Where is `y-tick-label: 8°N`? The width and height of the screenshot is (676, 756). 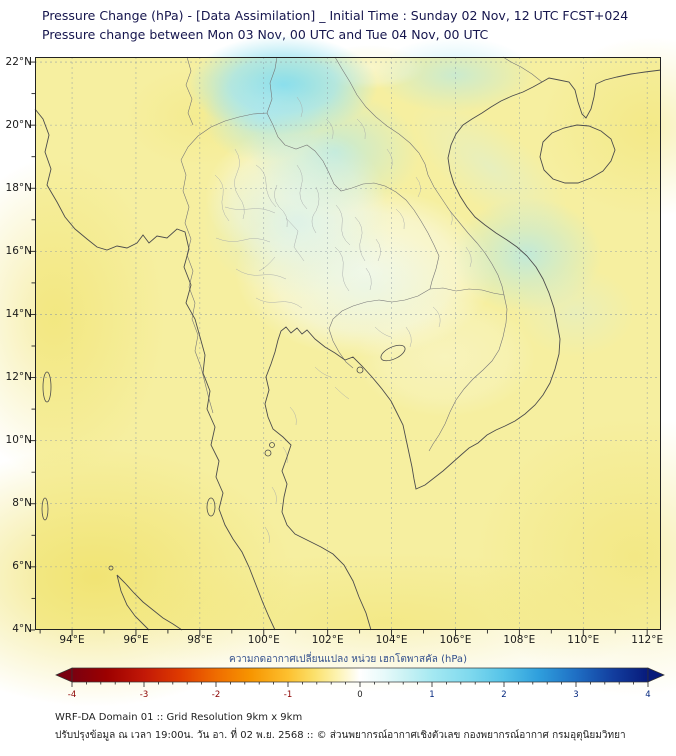
y-tick-label: 8°N is located at coordinates (22, 503).